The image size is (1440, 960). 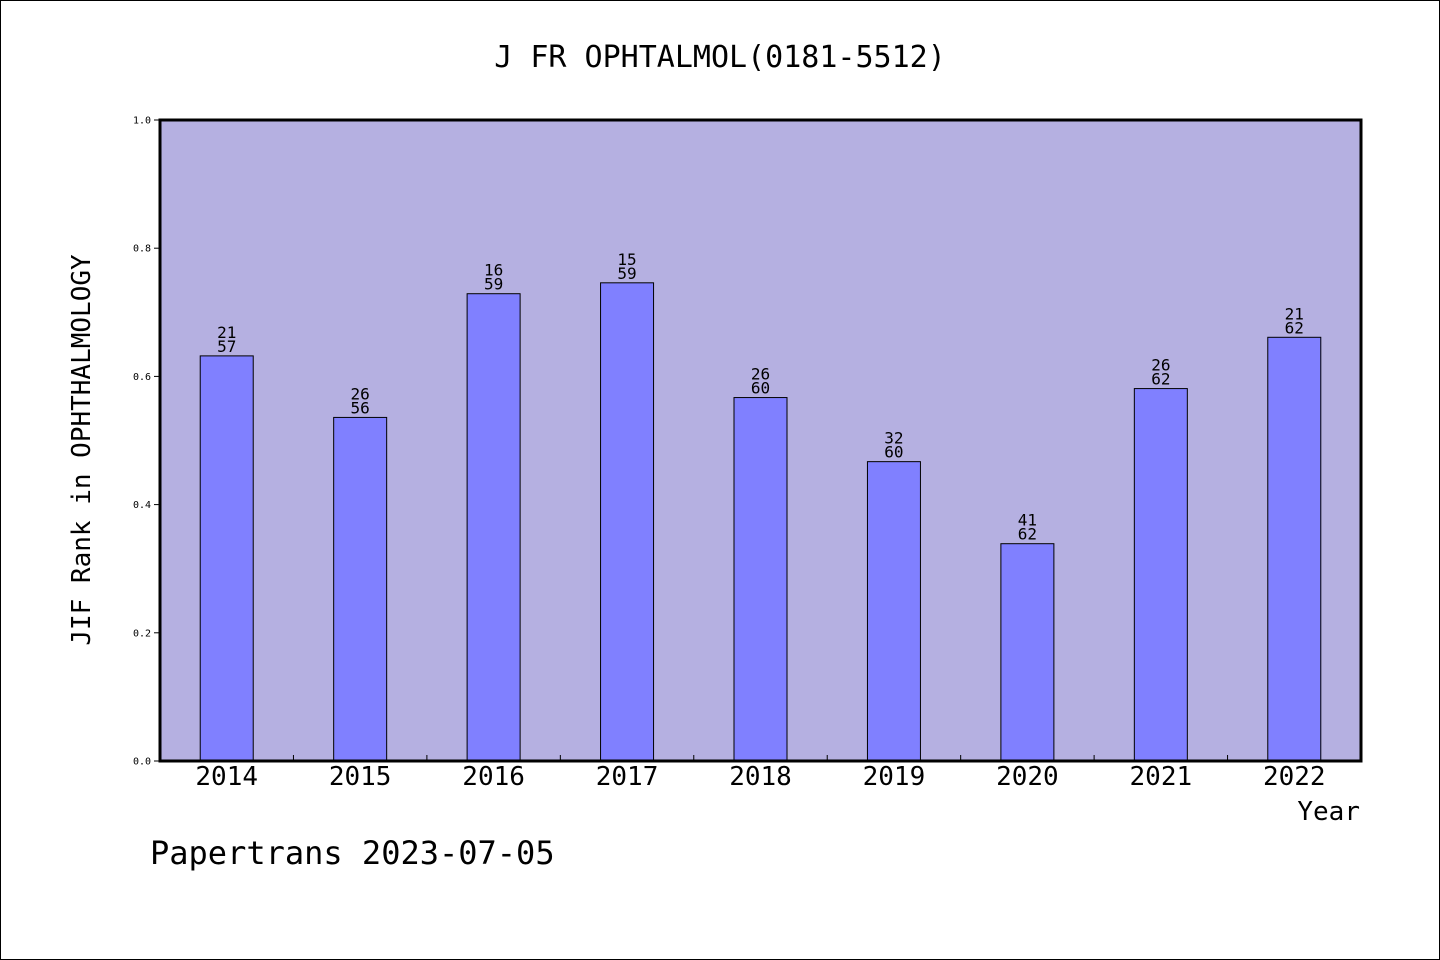 I want to click on x-tick-label-2015: 2015, so click(x=360, y=777).